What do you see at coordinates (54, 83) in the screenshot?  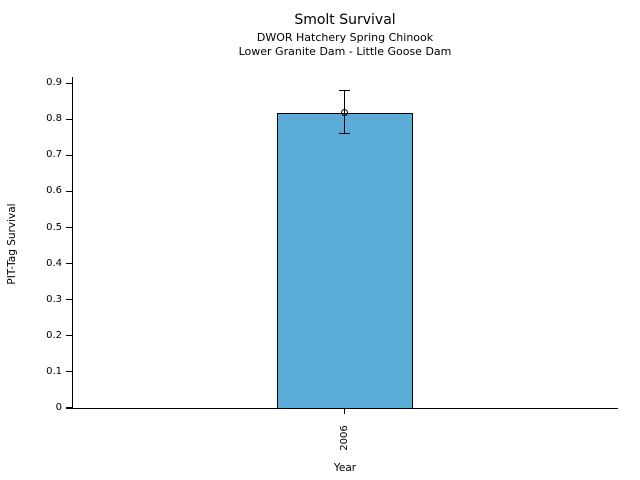 I see `y-tick-label: 0.9` at bounding box center [54, 83].